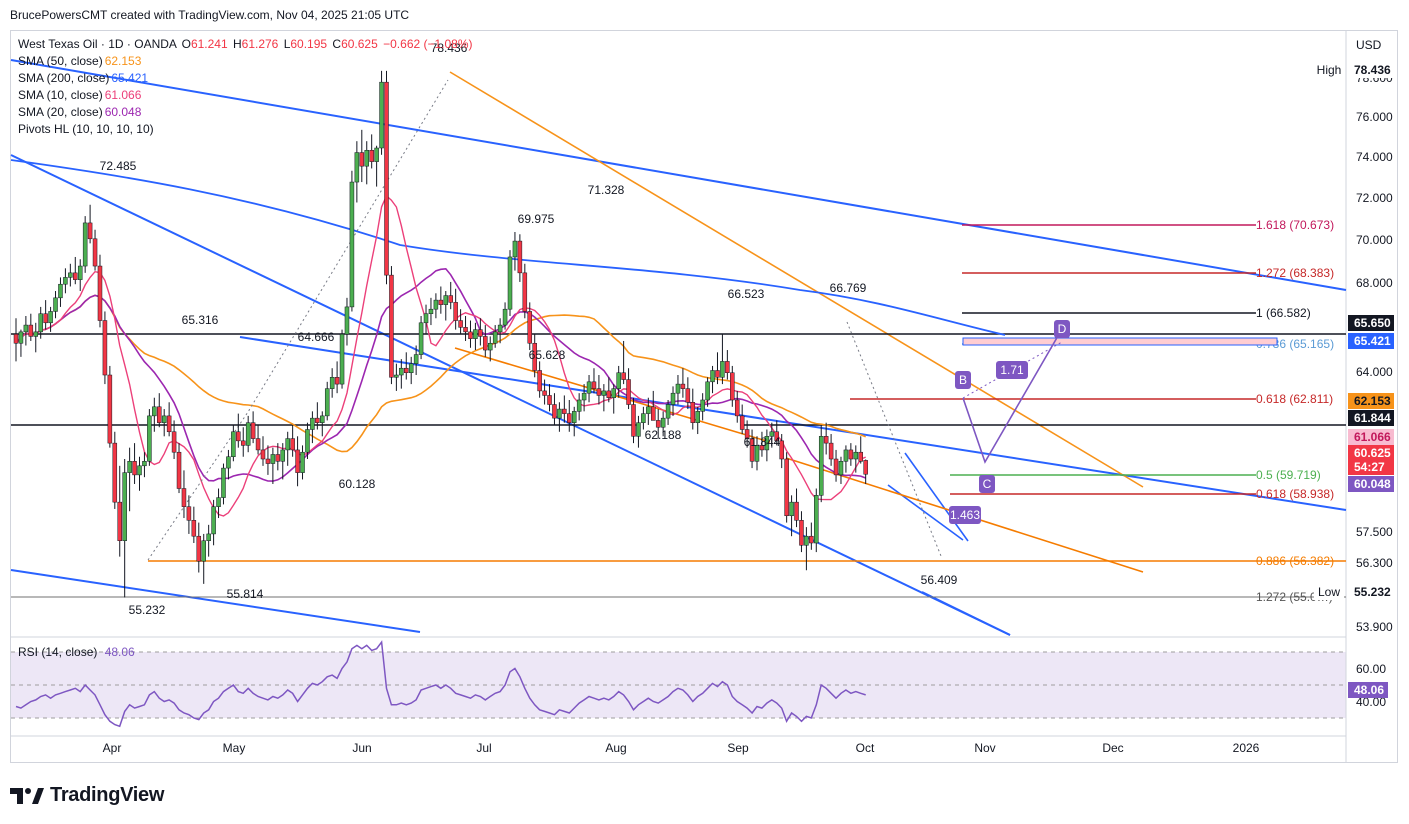  I want to click on symbol-name: West Texas Oil · 1D · OANDA, so click(97, 44).